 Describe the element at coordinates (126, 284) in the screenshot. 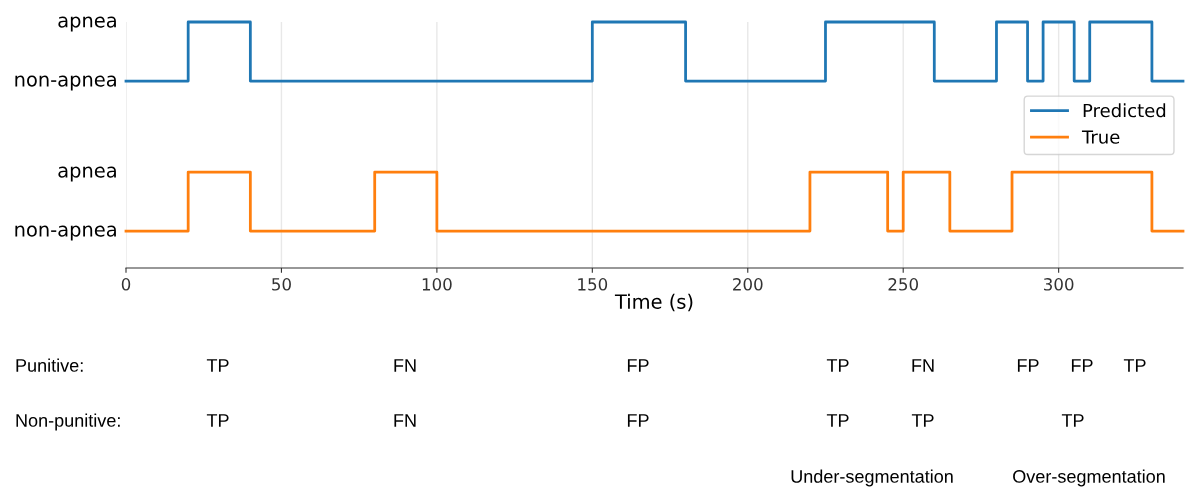

I see `x-tick-label: 0` at that location.